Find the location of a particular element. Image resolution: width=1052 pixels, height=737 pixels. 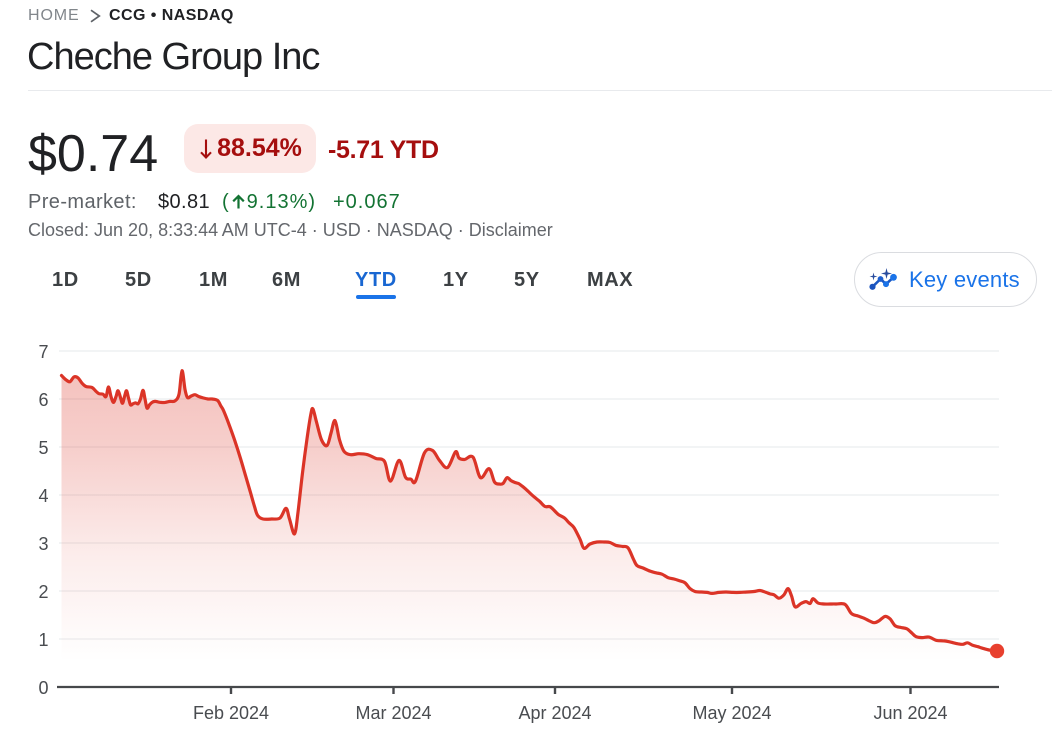

svg-text: 6 is located at coordinates (43, 400).